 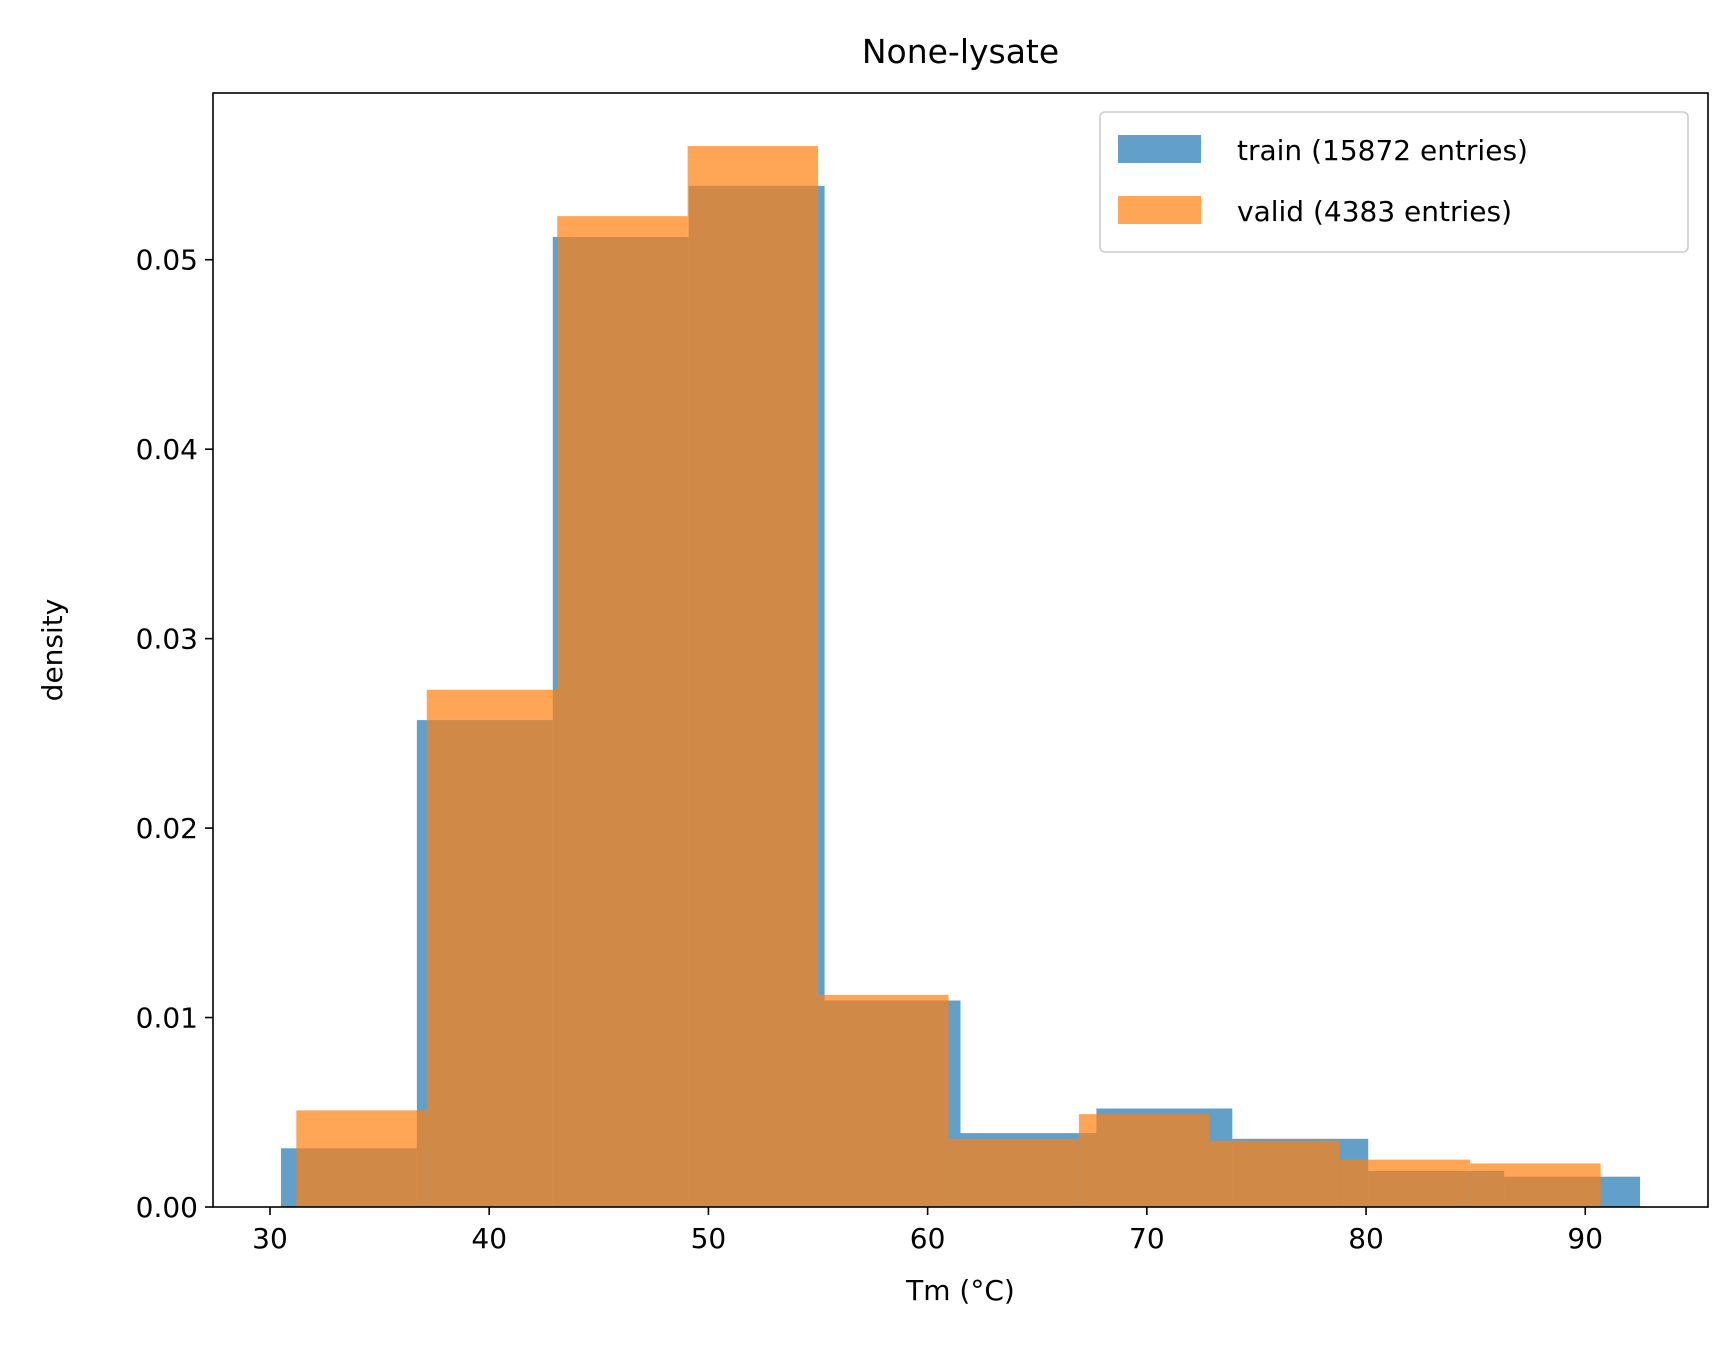 I want to click on legend-swatch-train, so click(x=1159, y=149).